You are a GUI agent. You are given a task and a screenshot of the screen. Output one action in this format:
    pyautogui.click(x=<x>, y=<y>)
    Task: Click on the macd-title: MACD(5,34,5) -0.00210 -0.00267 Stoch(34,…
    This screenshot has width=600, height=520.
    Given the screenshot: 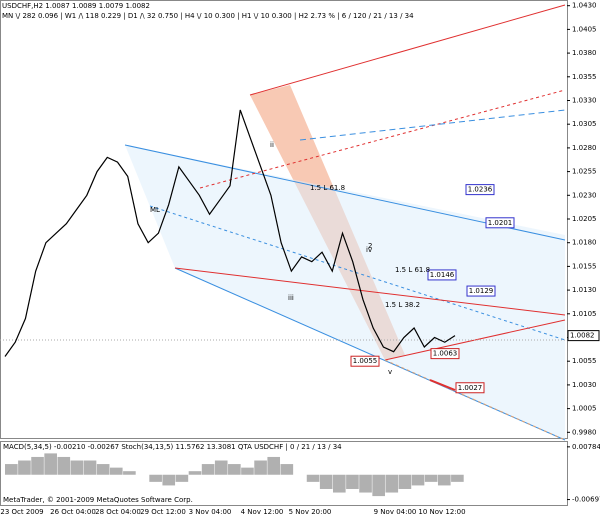 What is the action you would take?
    pyautogui.click(x=172, y=447)
    